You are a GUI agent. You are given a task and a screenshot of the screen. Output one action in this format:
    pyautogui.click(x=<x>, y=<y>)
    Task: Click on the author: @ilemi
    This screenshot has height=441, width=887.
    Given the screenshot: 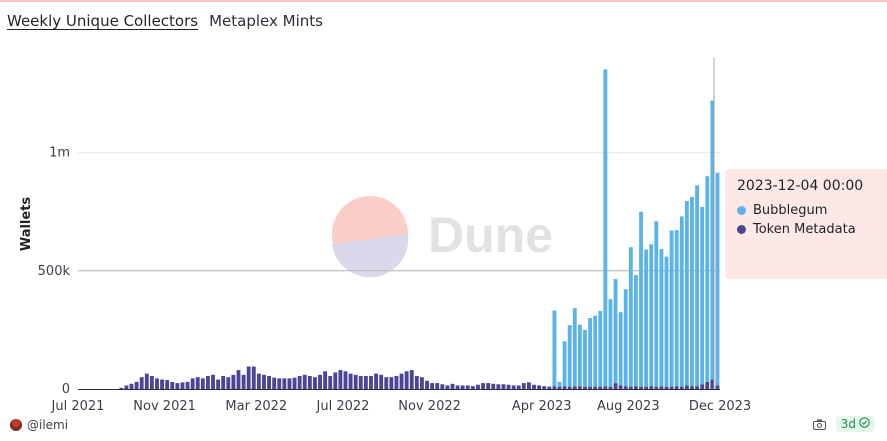 What is the action you would take?
    pyautogui.click(x=39, y=425)
    